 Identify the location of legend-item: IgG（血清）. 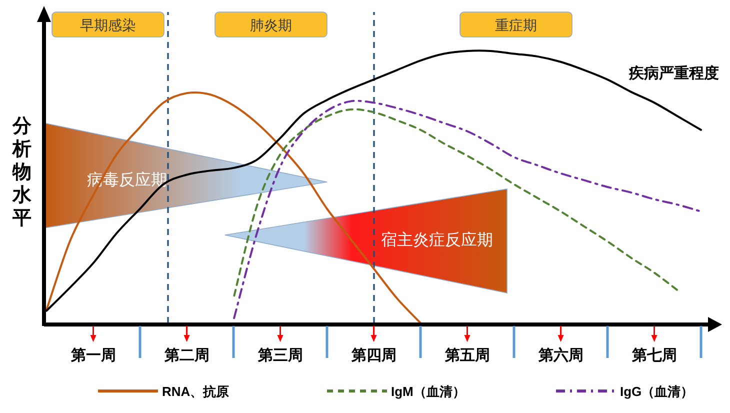
(625, 391).